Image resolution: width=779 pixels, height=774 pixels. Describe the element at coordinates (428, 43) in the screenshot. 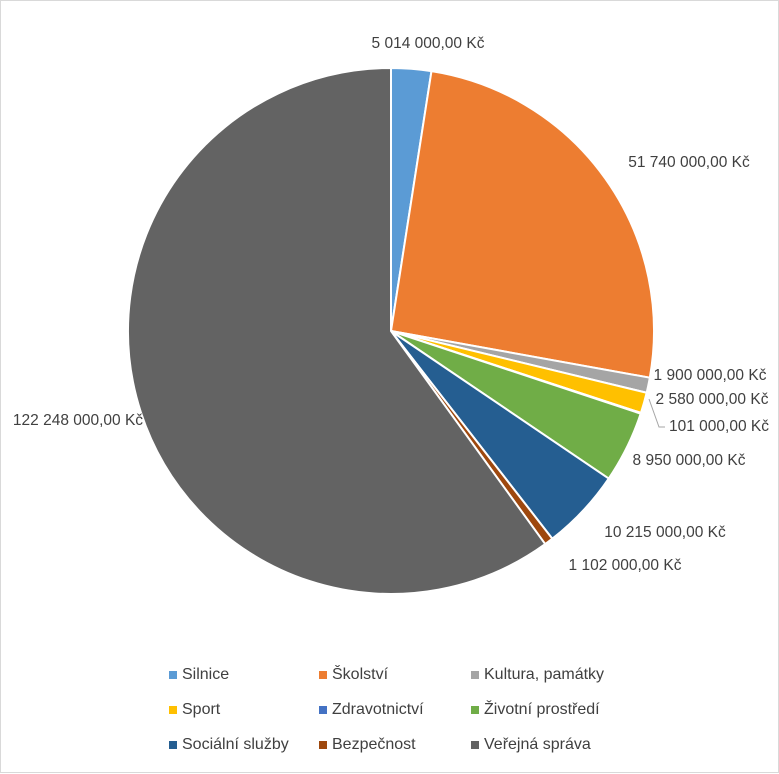

I see `data-label-1: 5 014 000,00 Kč` at that location.